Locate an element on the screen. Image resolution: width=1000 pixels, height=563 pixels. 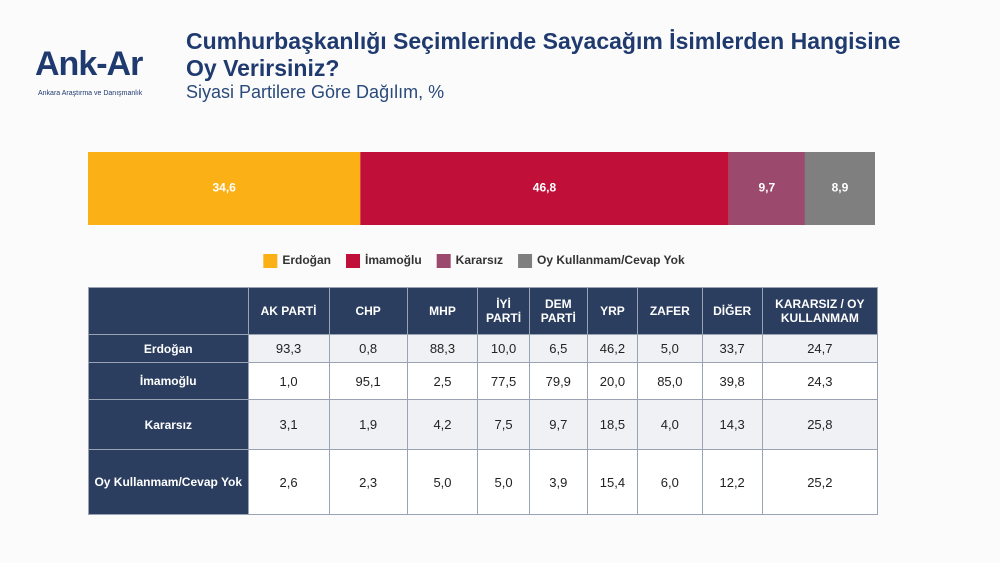
table-row: Kararsız 3,1 1,9 4,2 7,5 9,7 18,5 4,0 14,3 25,8 is located at coordinates (483, 424).